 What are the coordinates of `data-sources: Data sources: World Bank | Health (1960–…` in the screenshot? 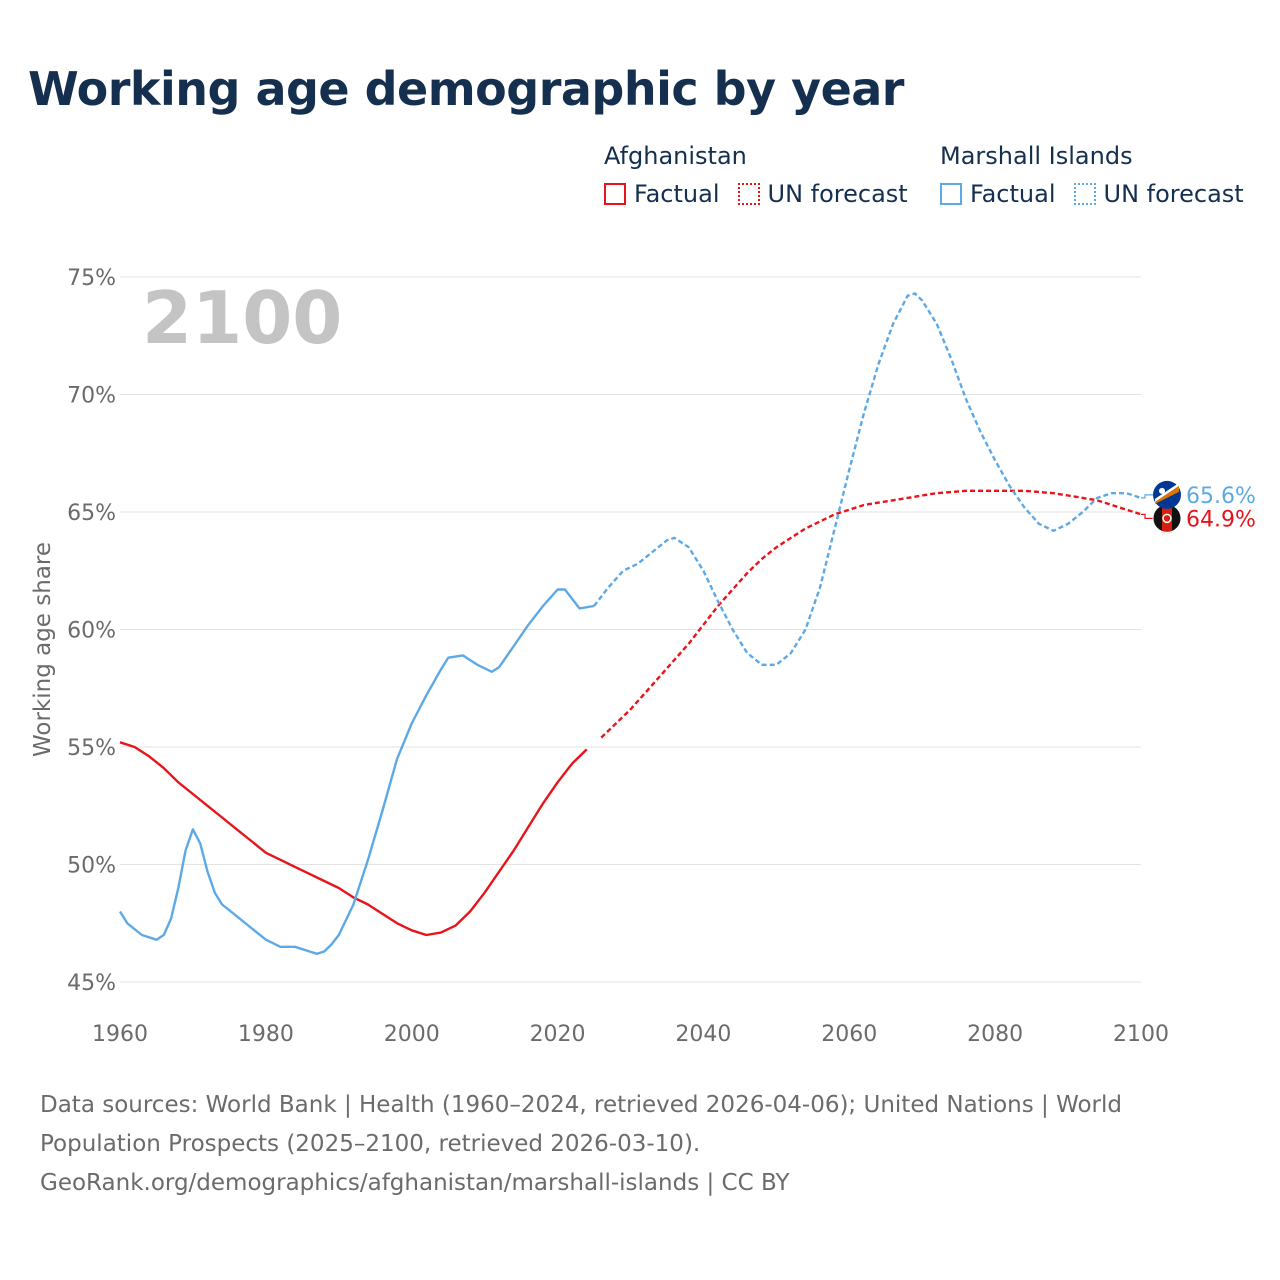 It's located at (630, 1144).